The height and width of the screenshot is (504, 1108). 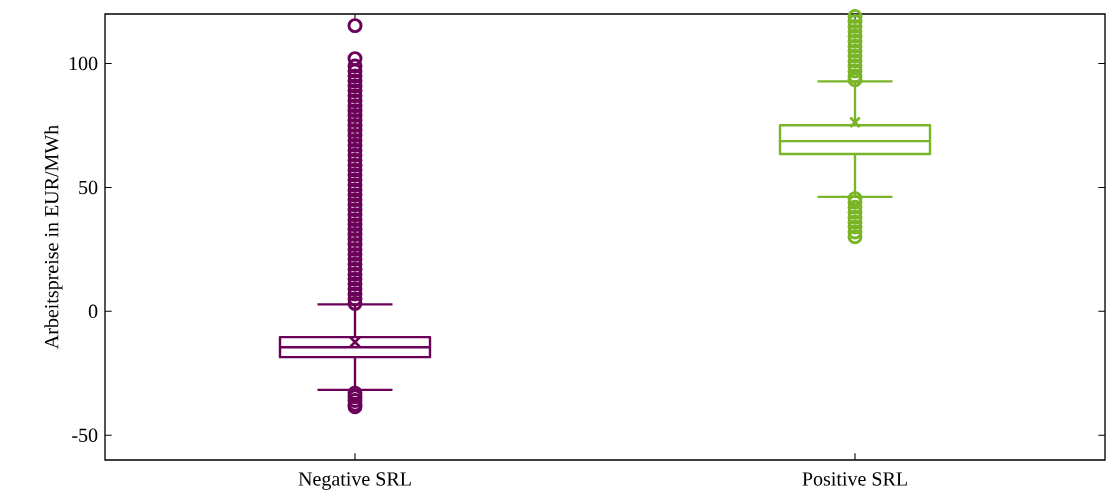 What do you see at coordinates (88, 187) in the screenshot?
I see `y-tick-label: 50` at bounding box center [88, 187].